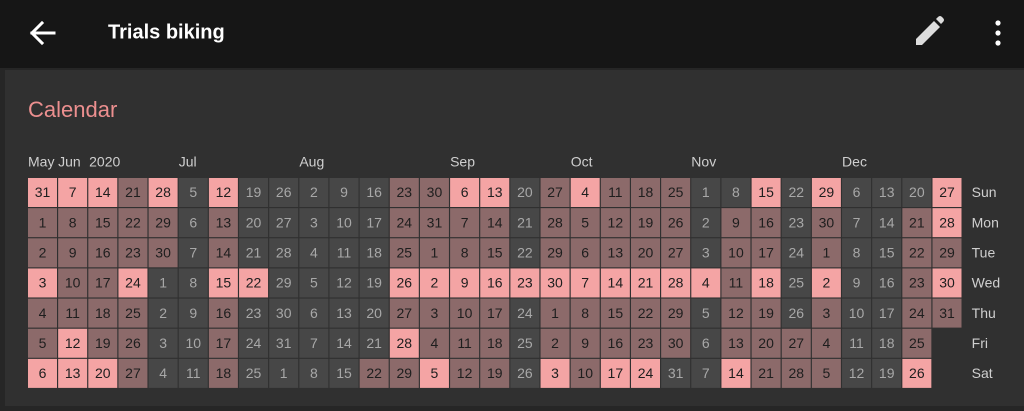  I want to click on day-number: 19, so click(495, 373).